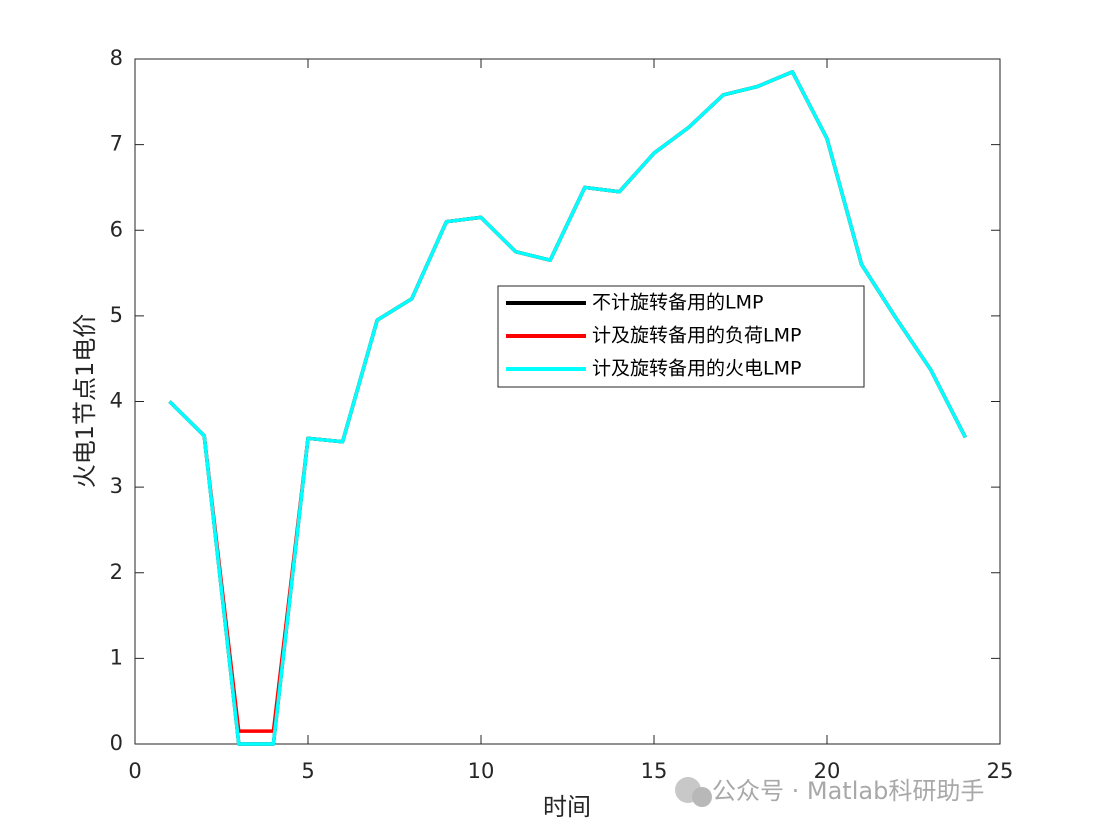  What do you see at coordinates (116, 743) in the screenshot?
I see `y-tick-label: 0` at bounding box center [116, 743].